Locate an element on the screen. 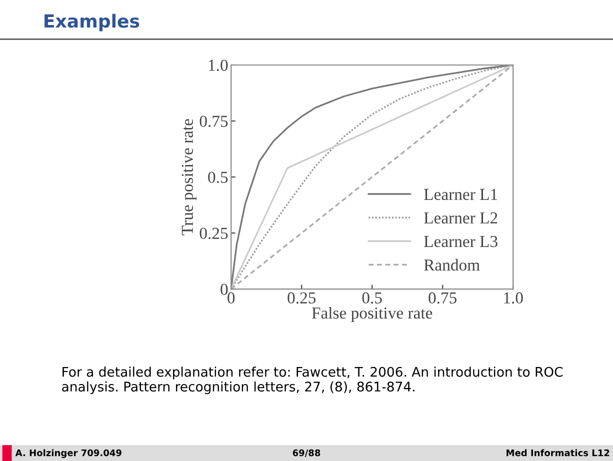 This screenshot has height=461, width=613. x-axis-title: False positive rate is located at coordinates (372, 314).